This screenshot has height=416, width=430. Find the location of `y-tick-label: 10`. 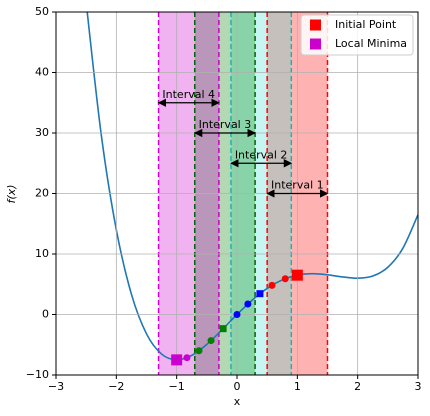

y-tick-label: 10 is located at coordinates (42, 253).